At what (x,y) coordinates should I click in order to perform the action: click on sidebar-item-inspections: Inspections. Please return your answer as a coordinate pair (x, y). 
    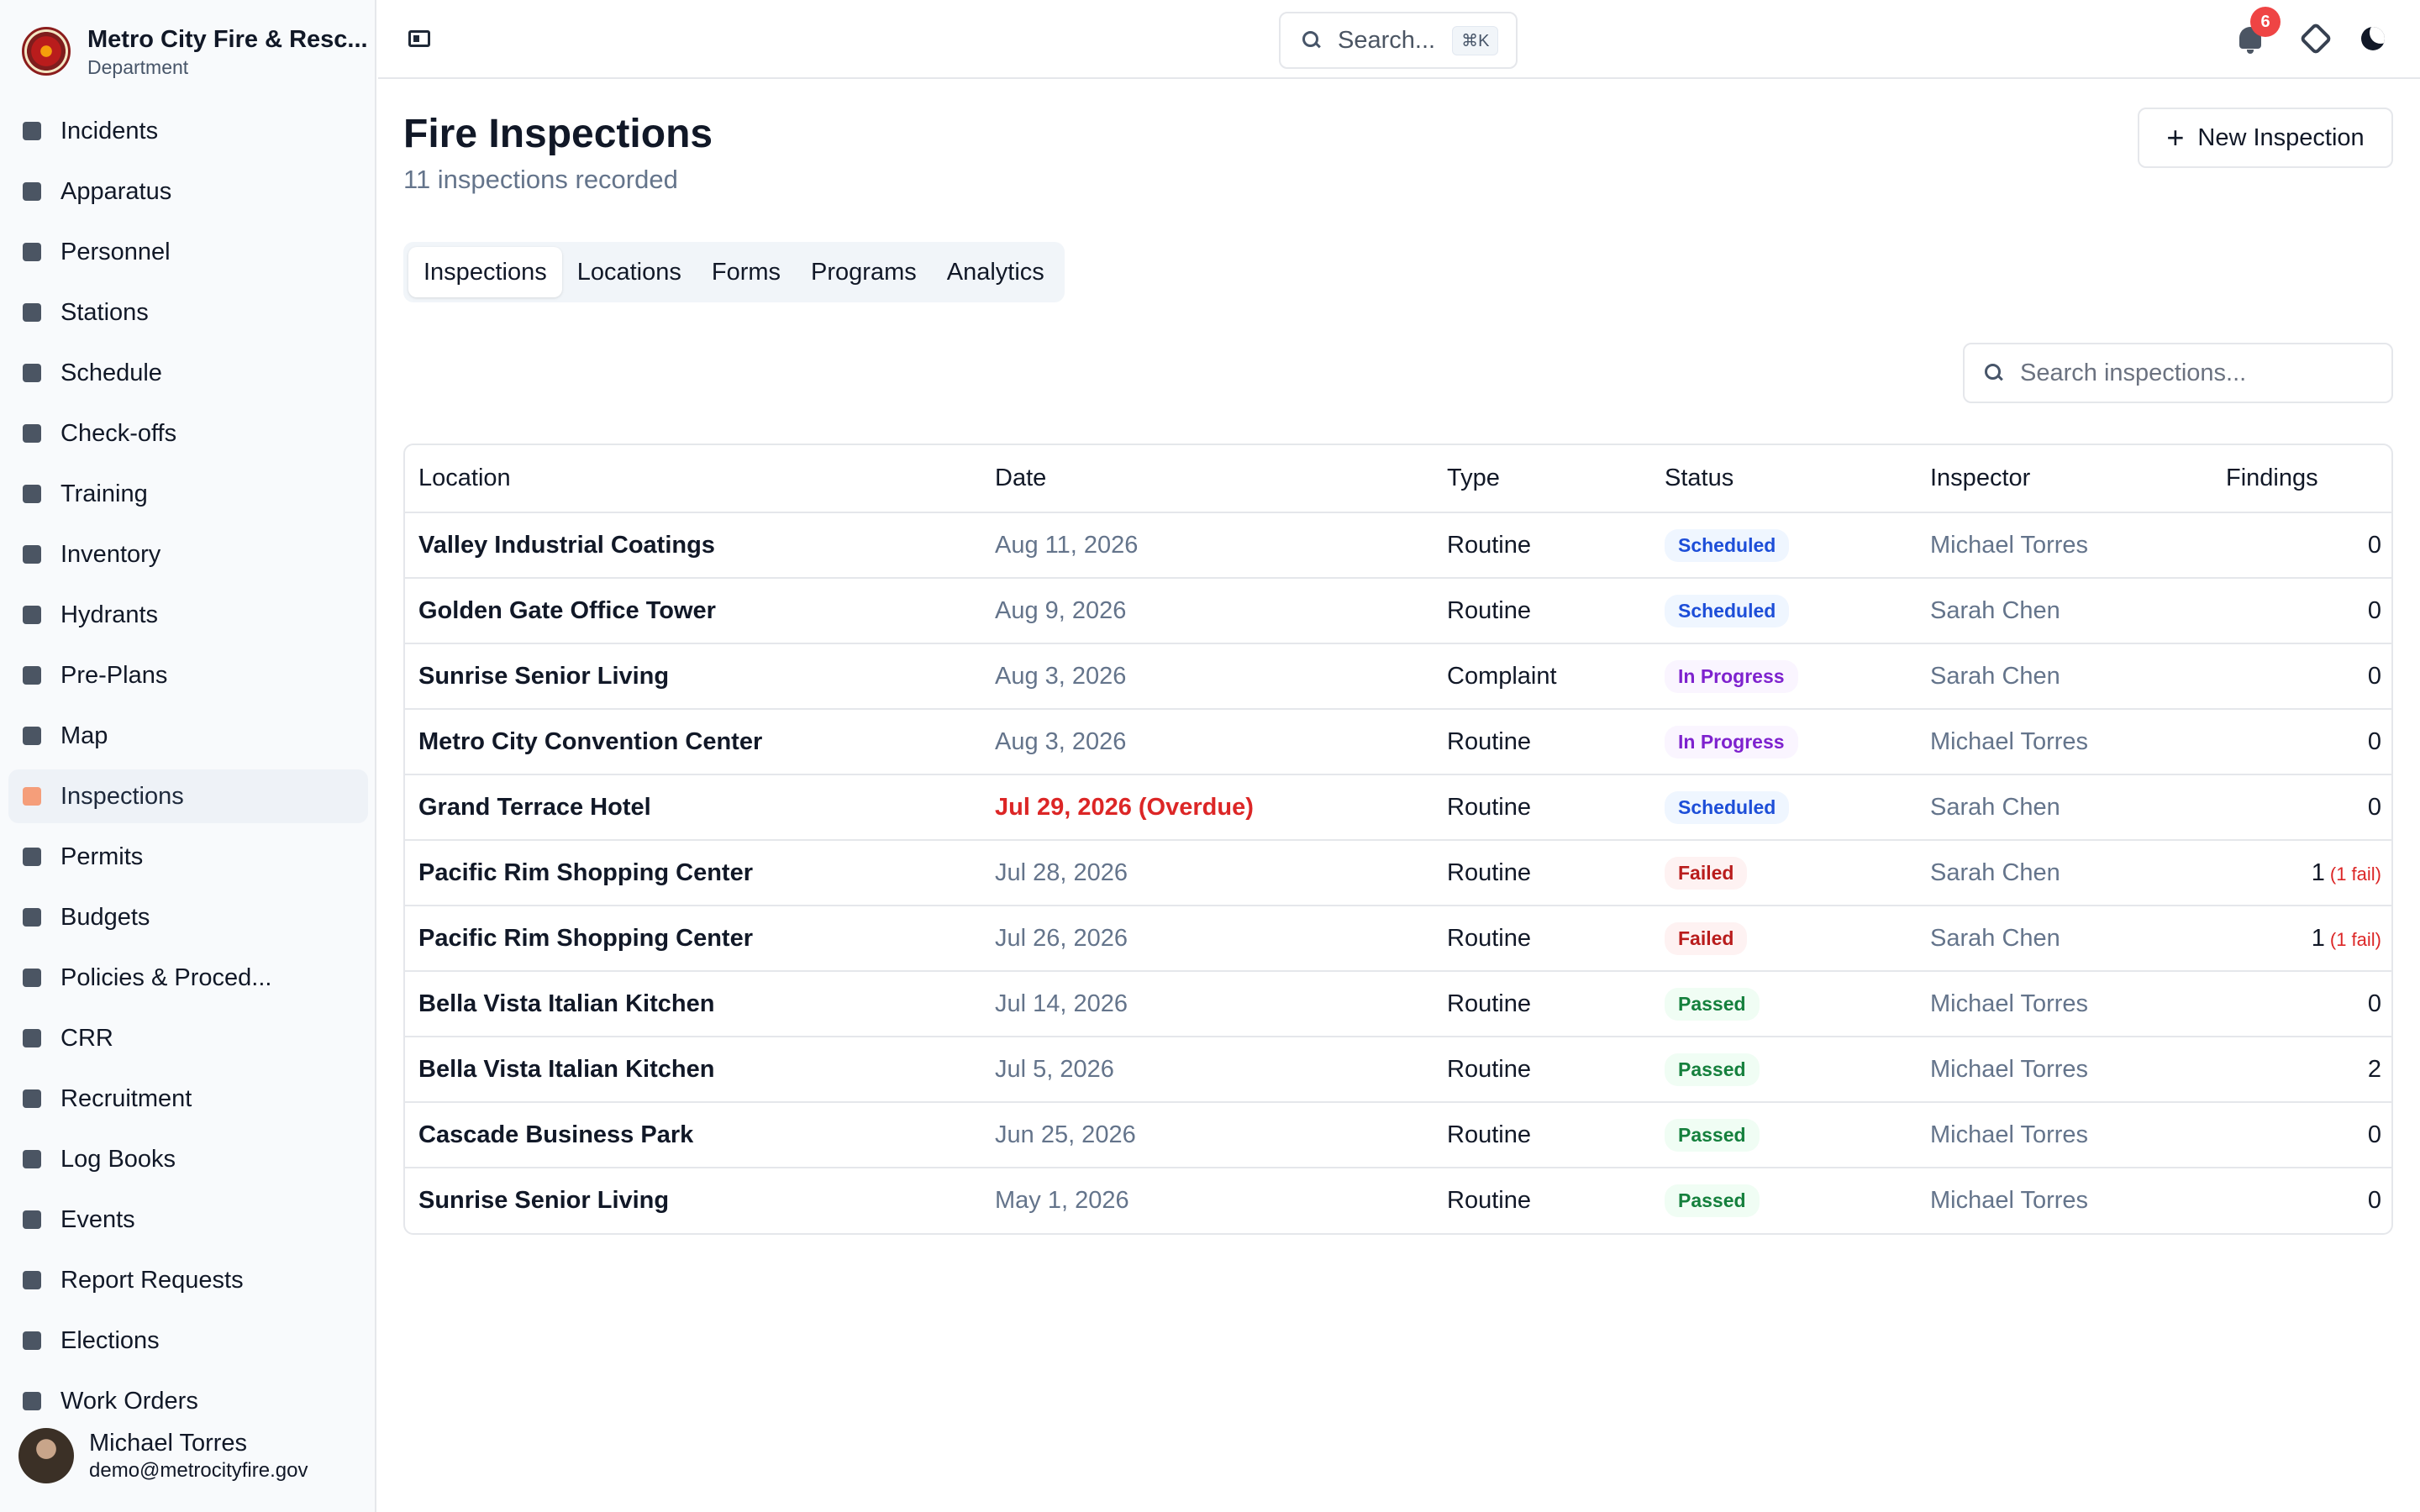
    Looking at the image, I should click on (188, 796).